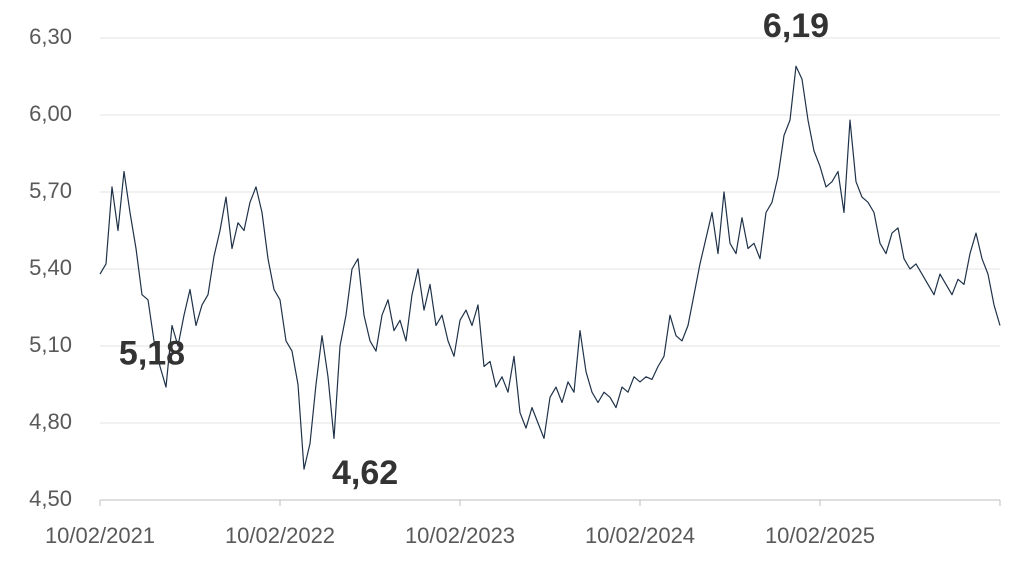  Describe the element at coordinates (100, 535) in the screenshot. I see `x-tick-label: 10/02/2021` at that location.